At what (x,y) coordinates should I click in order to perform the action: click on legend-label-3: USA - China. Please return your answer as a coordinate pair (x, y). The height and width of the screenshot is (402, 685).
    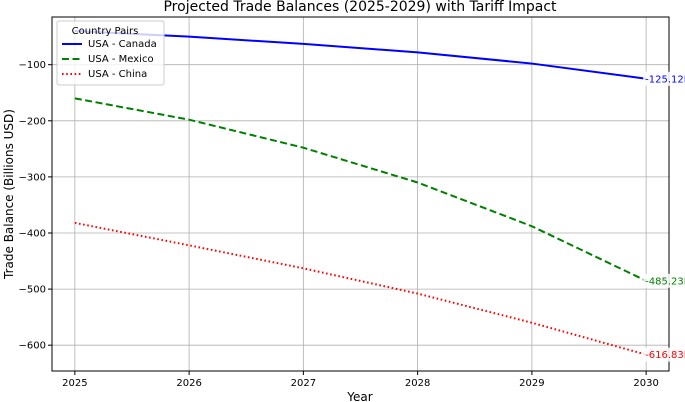
    Looking at the image, I should click on (117, 74).